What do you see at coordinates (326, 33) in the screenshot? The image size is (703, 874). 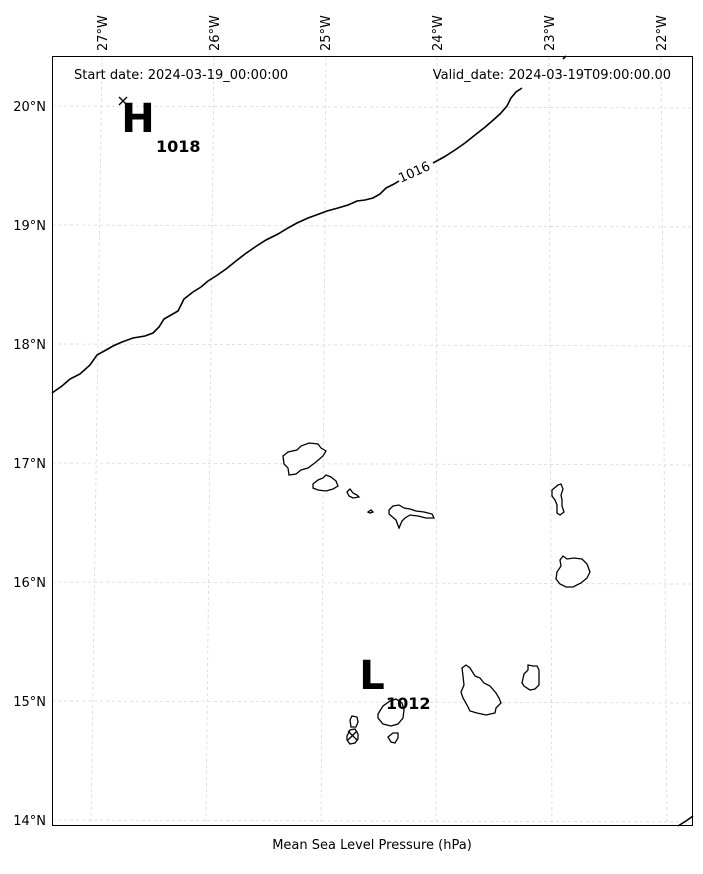 I see `lon-label: 25°W` at bounding box center [326, 33].